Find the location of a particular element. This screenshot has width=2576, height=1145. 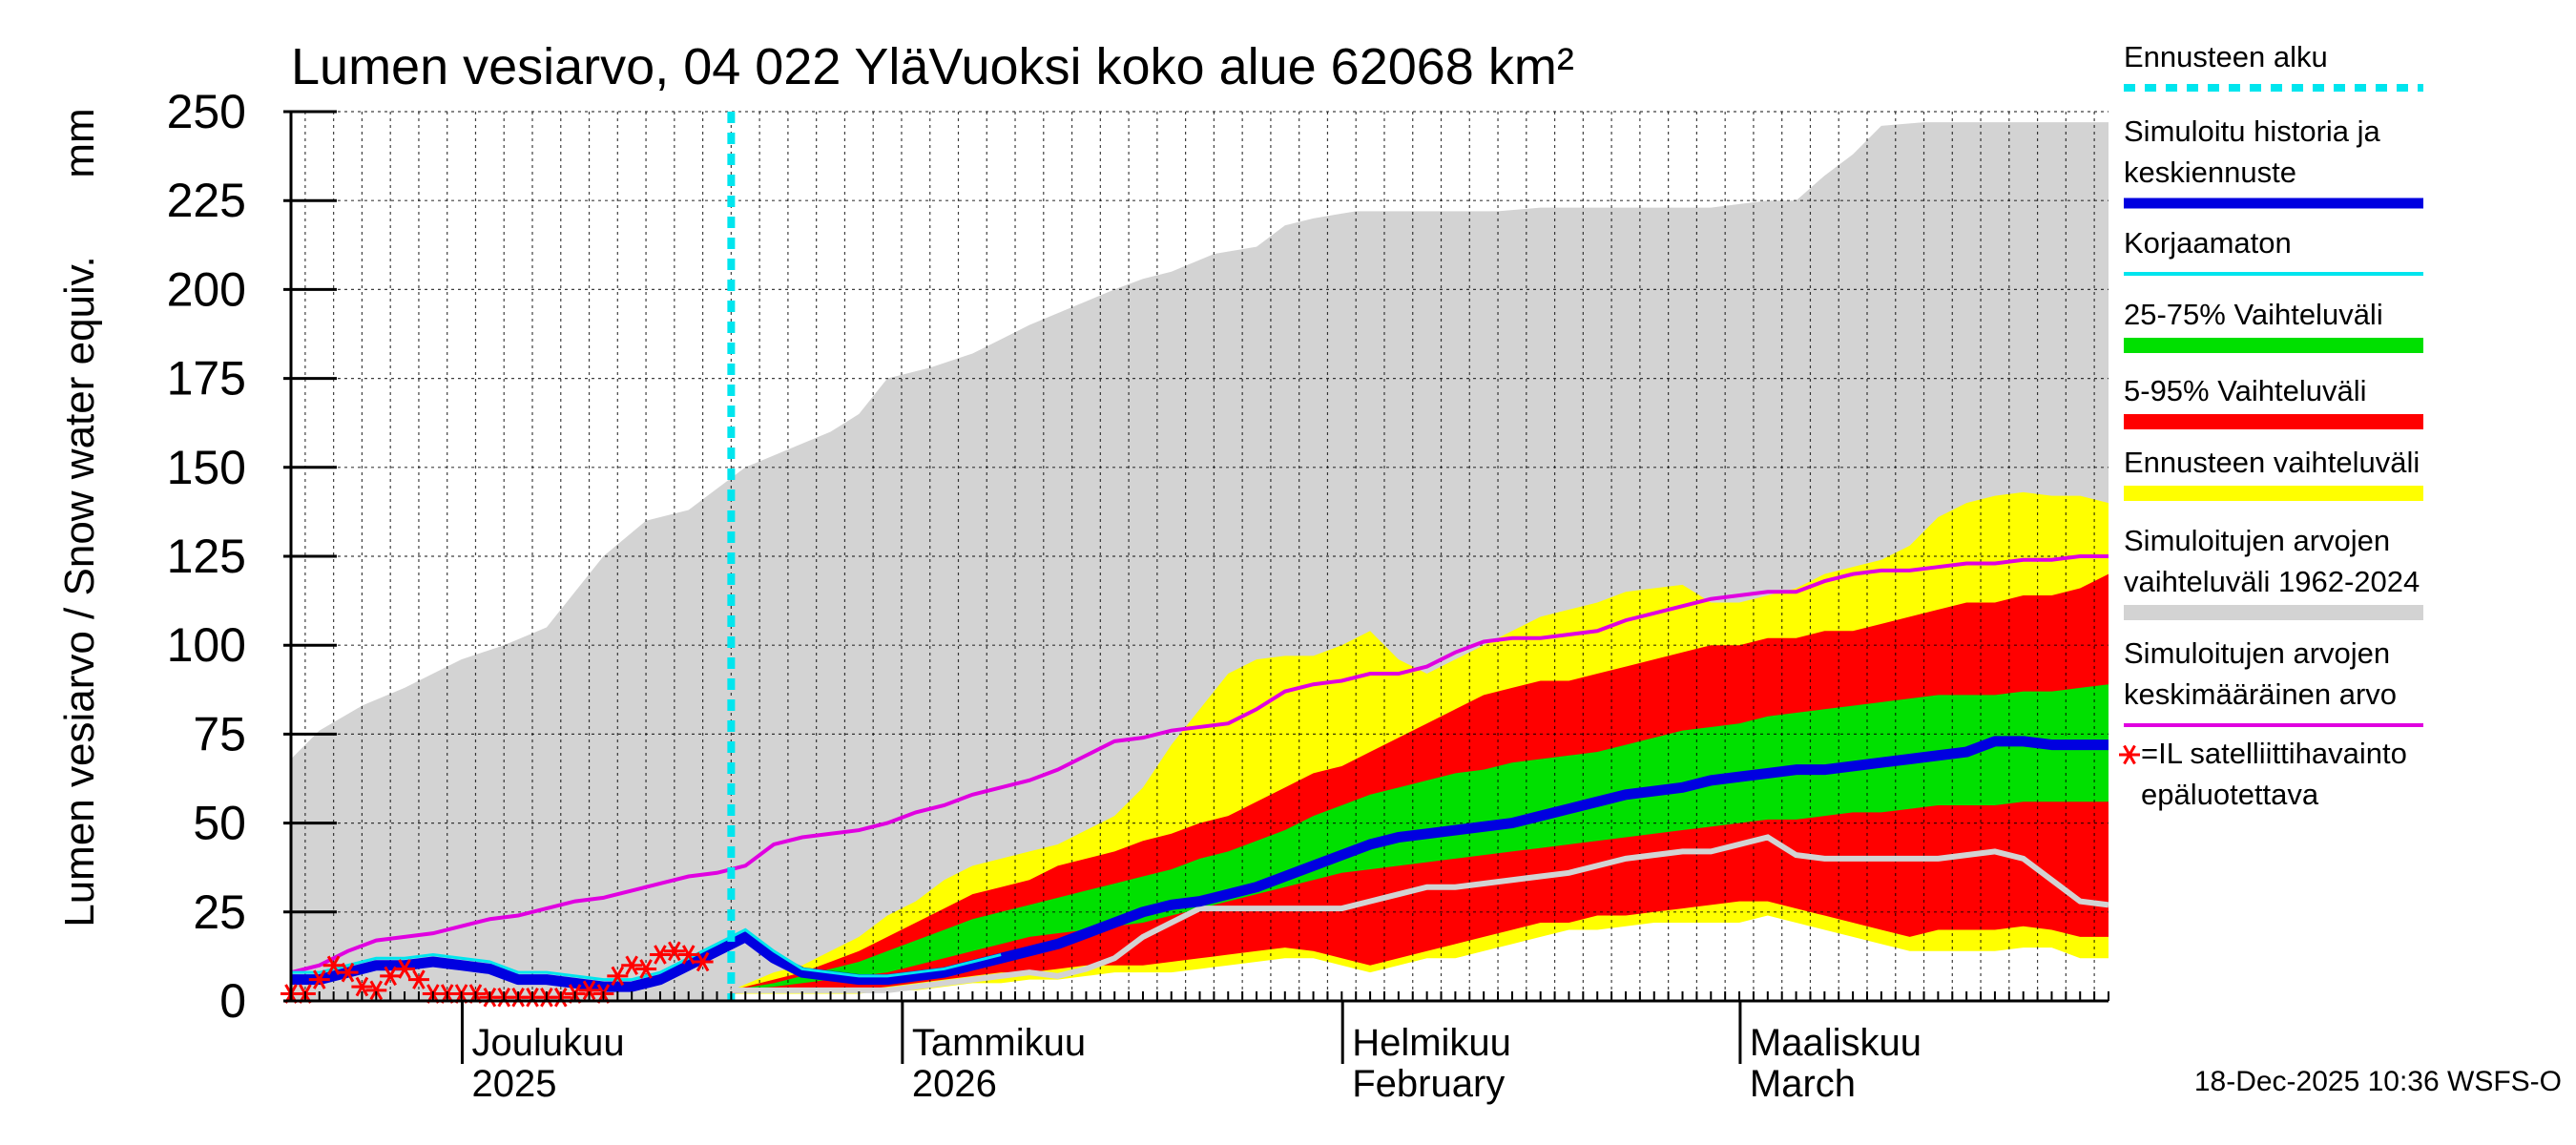

legend-label: keskiennuste is located at coordinates (2210, 172).